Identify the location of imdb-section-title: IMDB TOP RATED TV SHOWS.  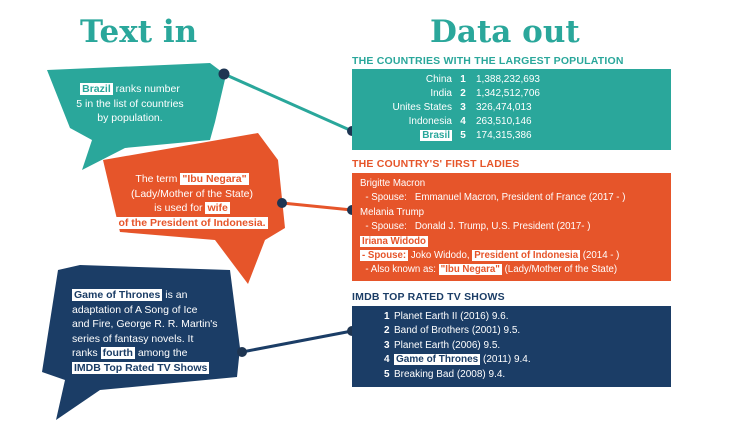
(428, 297).